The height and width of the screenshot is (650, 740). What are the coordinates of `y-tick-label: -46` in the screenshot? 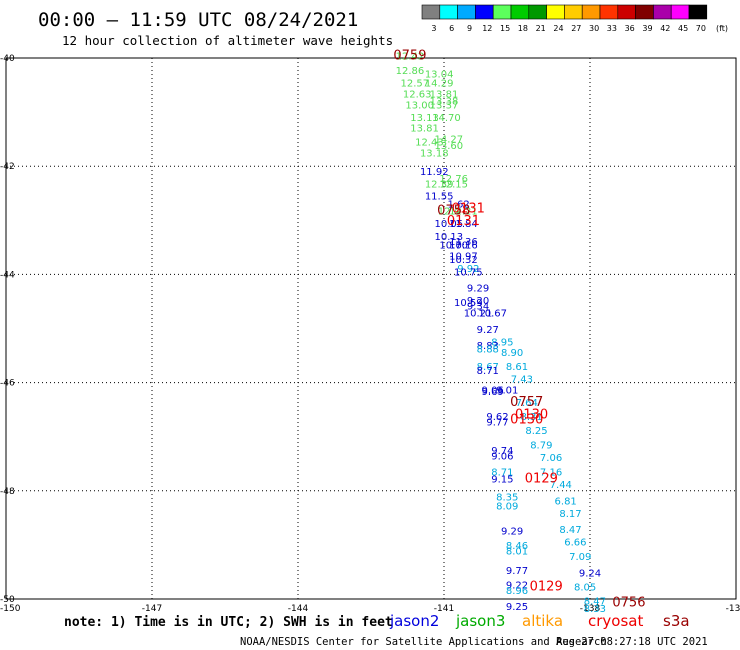 It's located at (7, 384).